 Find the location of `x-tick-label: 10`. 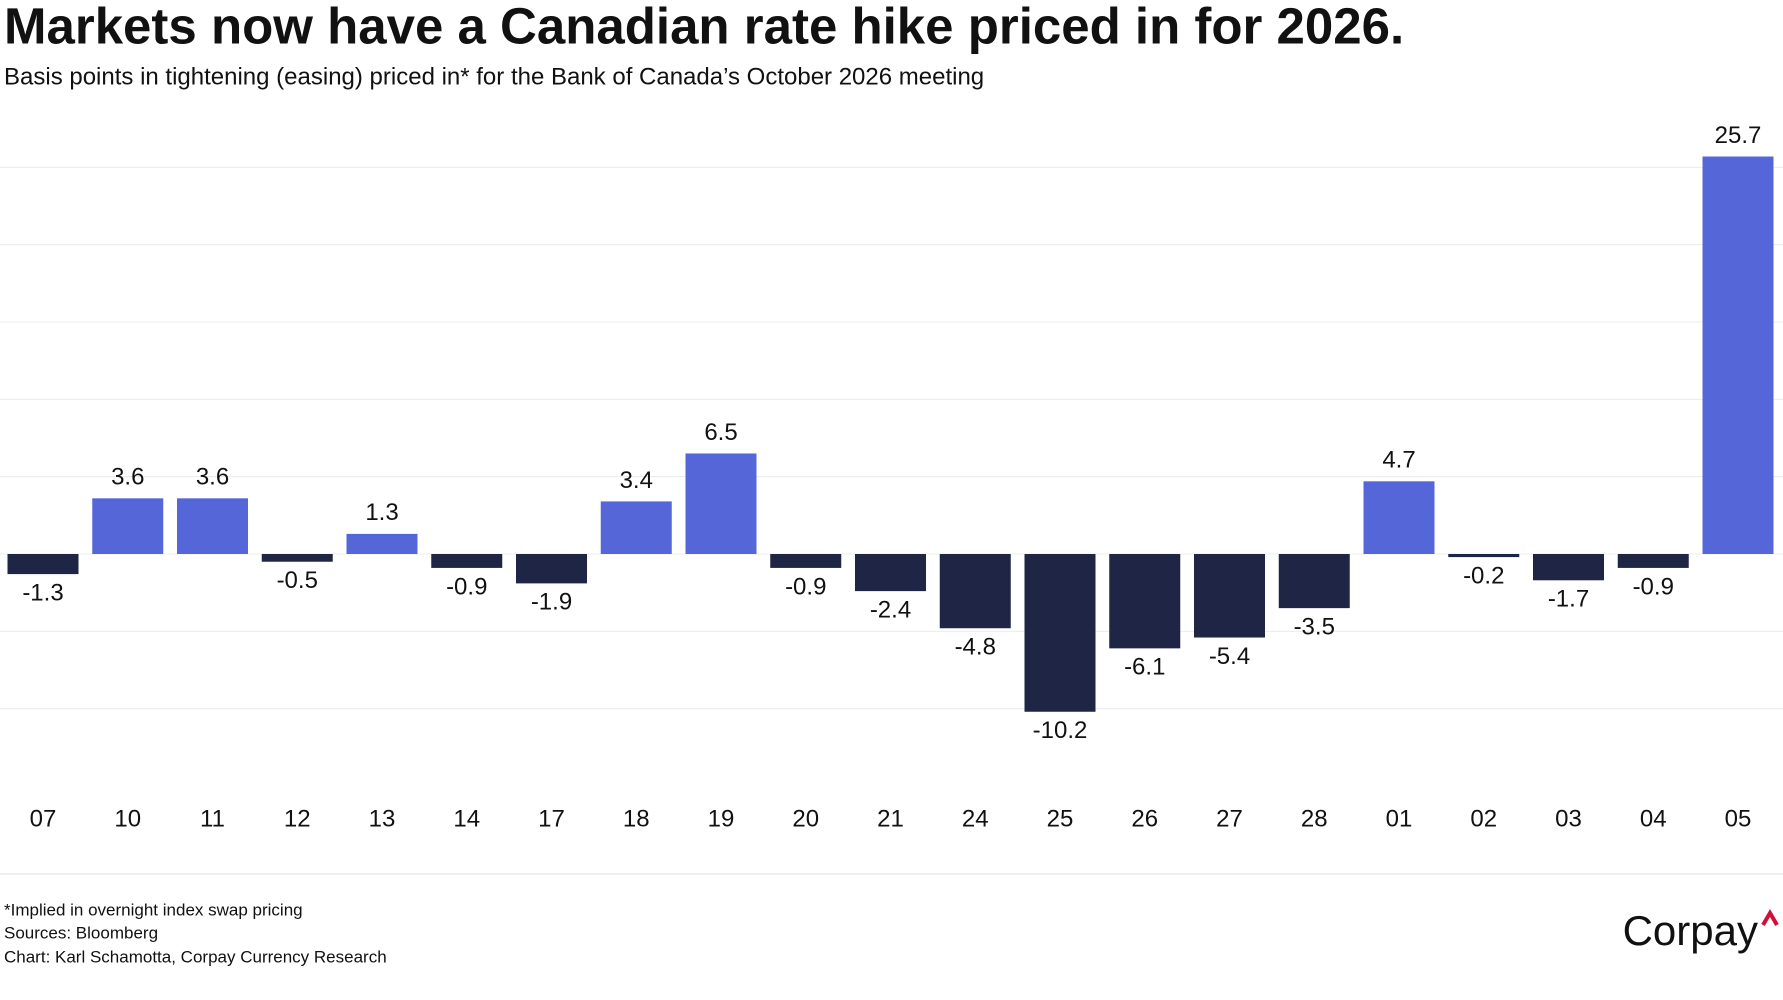

x-tick-label: 10 is located at coordinates (127, 818).